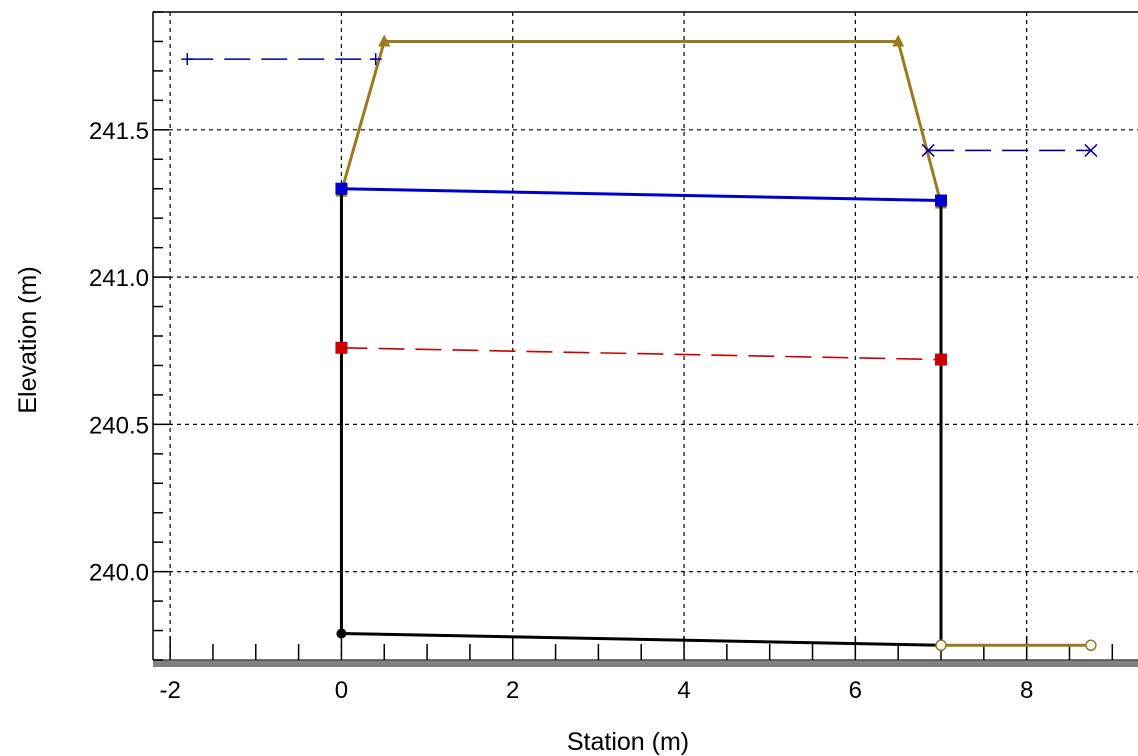 This screenshot has width=1138, height=756. What do you see at coordinates (1026, 690) in the screenshot?
I see `x-tick-label: 8` at bounding box center [1026, 690].